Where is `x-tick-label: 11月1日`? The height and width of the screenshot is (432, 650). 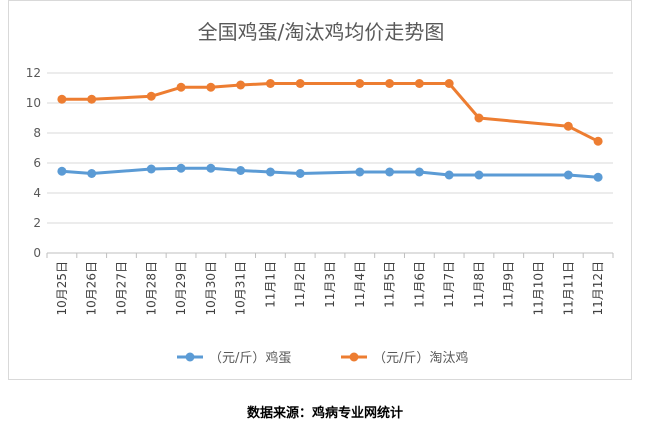
x-tick-label: 11月1日 is located at coordinates (270, 284).